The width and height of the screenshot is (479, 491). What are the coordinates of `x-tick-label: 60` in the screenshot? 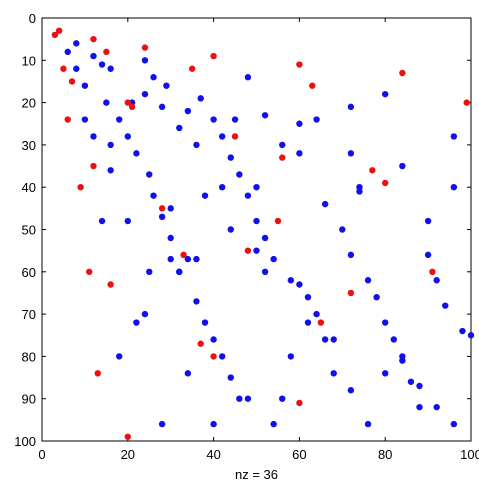 It's located at (299, 454).